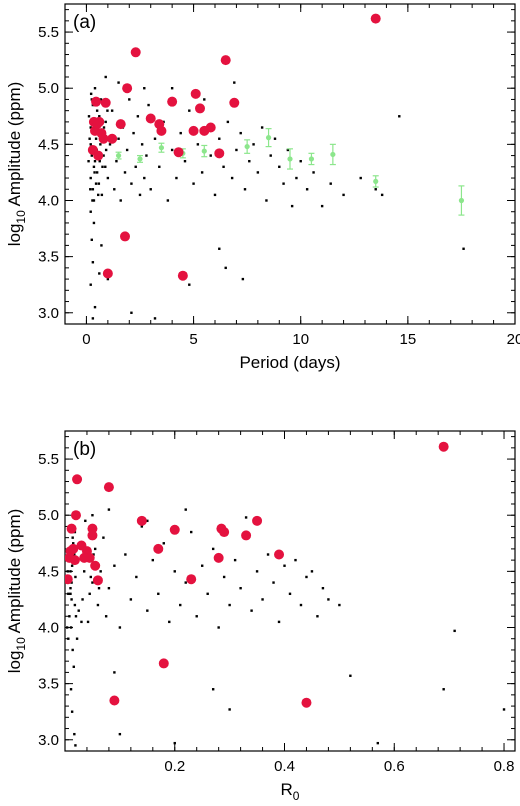 The width and height of the screenshot is (520, 806). What do you see at coordinates (84, 22) in the screenshot?
I see `panel-label: (a)` at bounding box center [84, 22].